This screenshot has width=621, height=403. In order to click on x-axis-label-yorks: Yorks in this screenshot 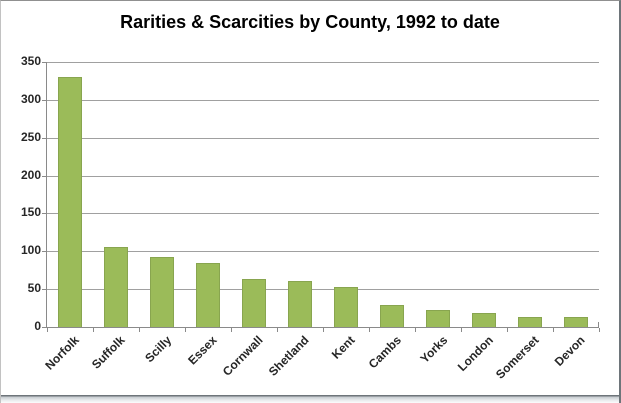, I will do `click(433, 349)`.